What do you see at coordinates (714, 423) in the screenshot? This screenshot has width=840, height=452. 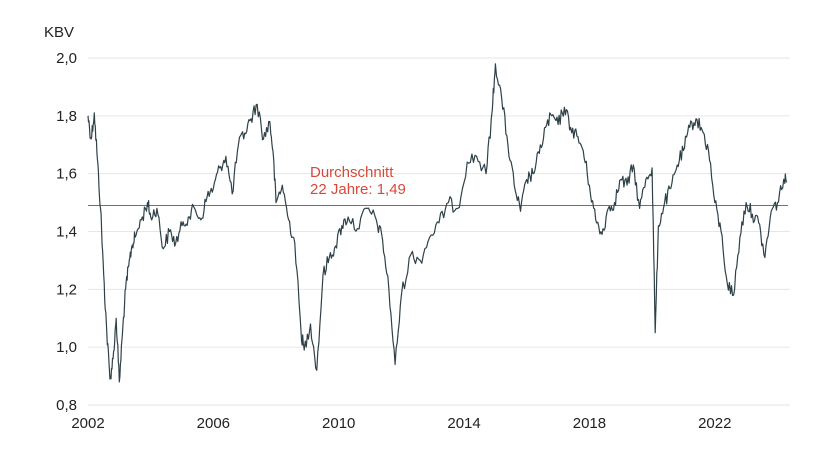 I see `x-tick-label: 2022` at bounding box center [714, 423].